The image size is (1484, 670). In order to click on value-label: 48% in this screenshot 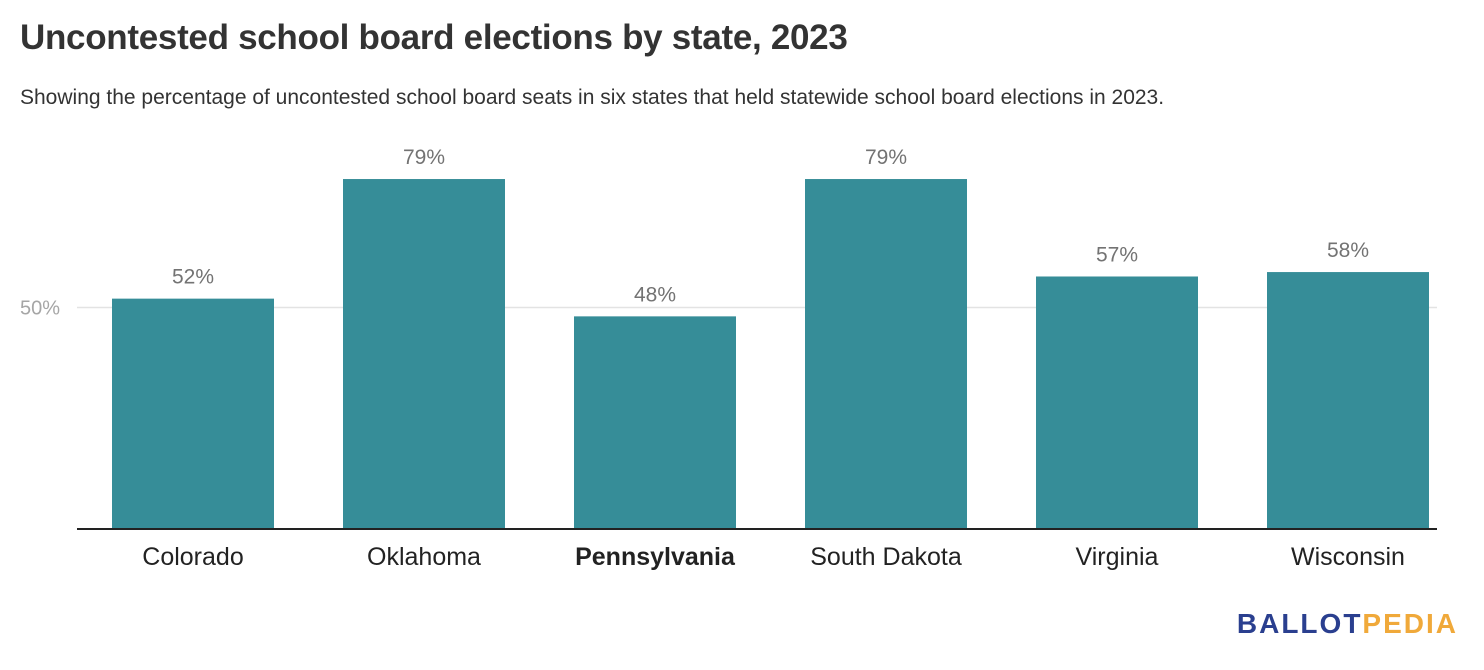, I will do `click(655, 294)`.